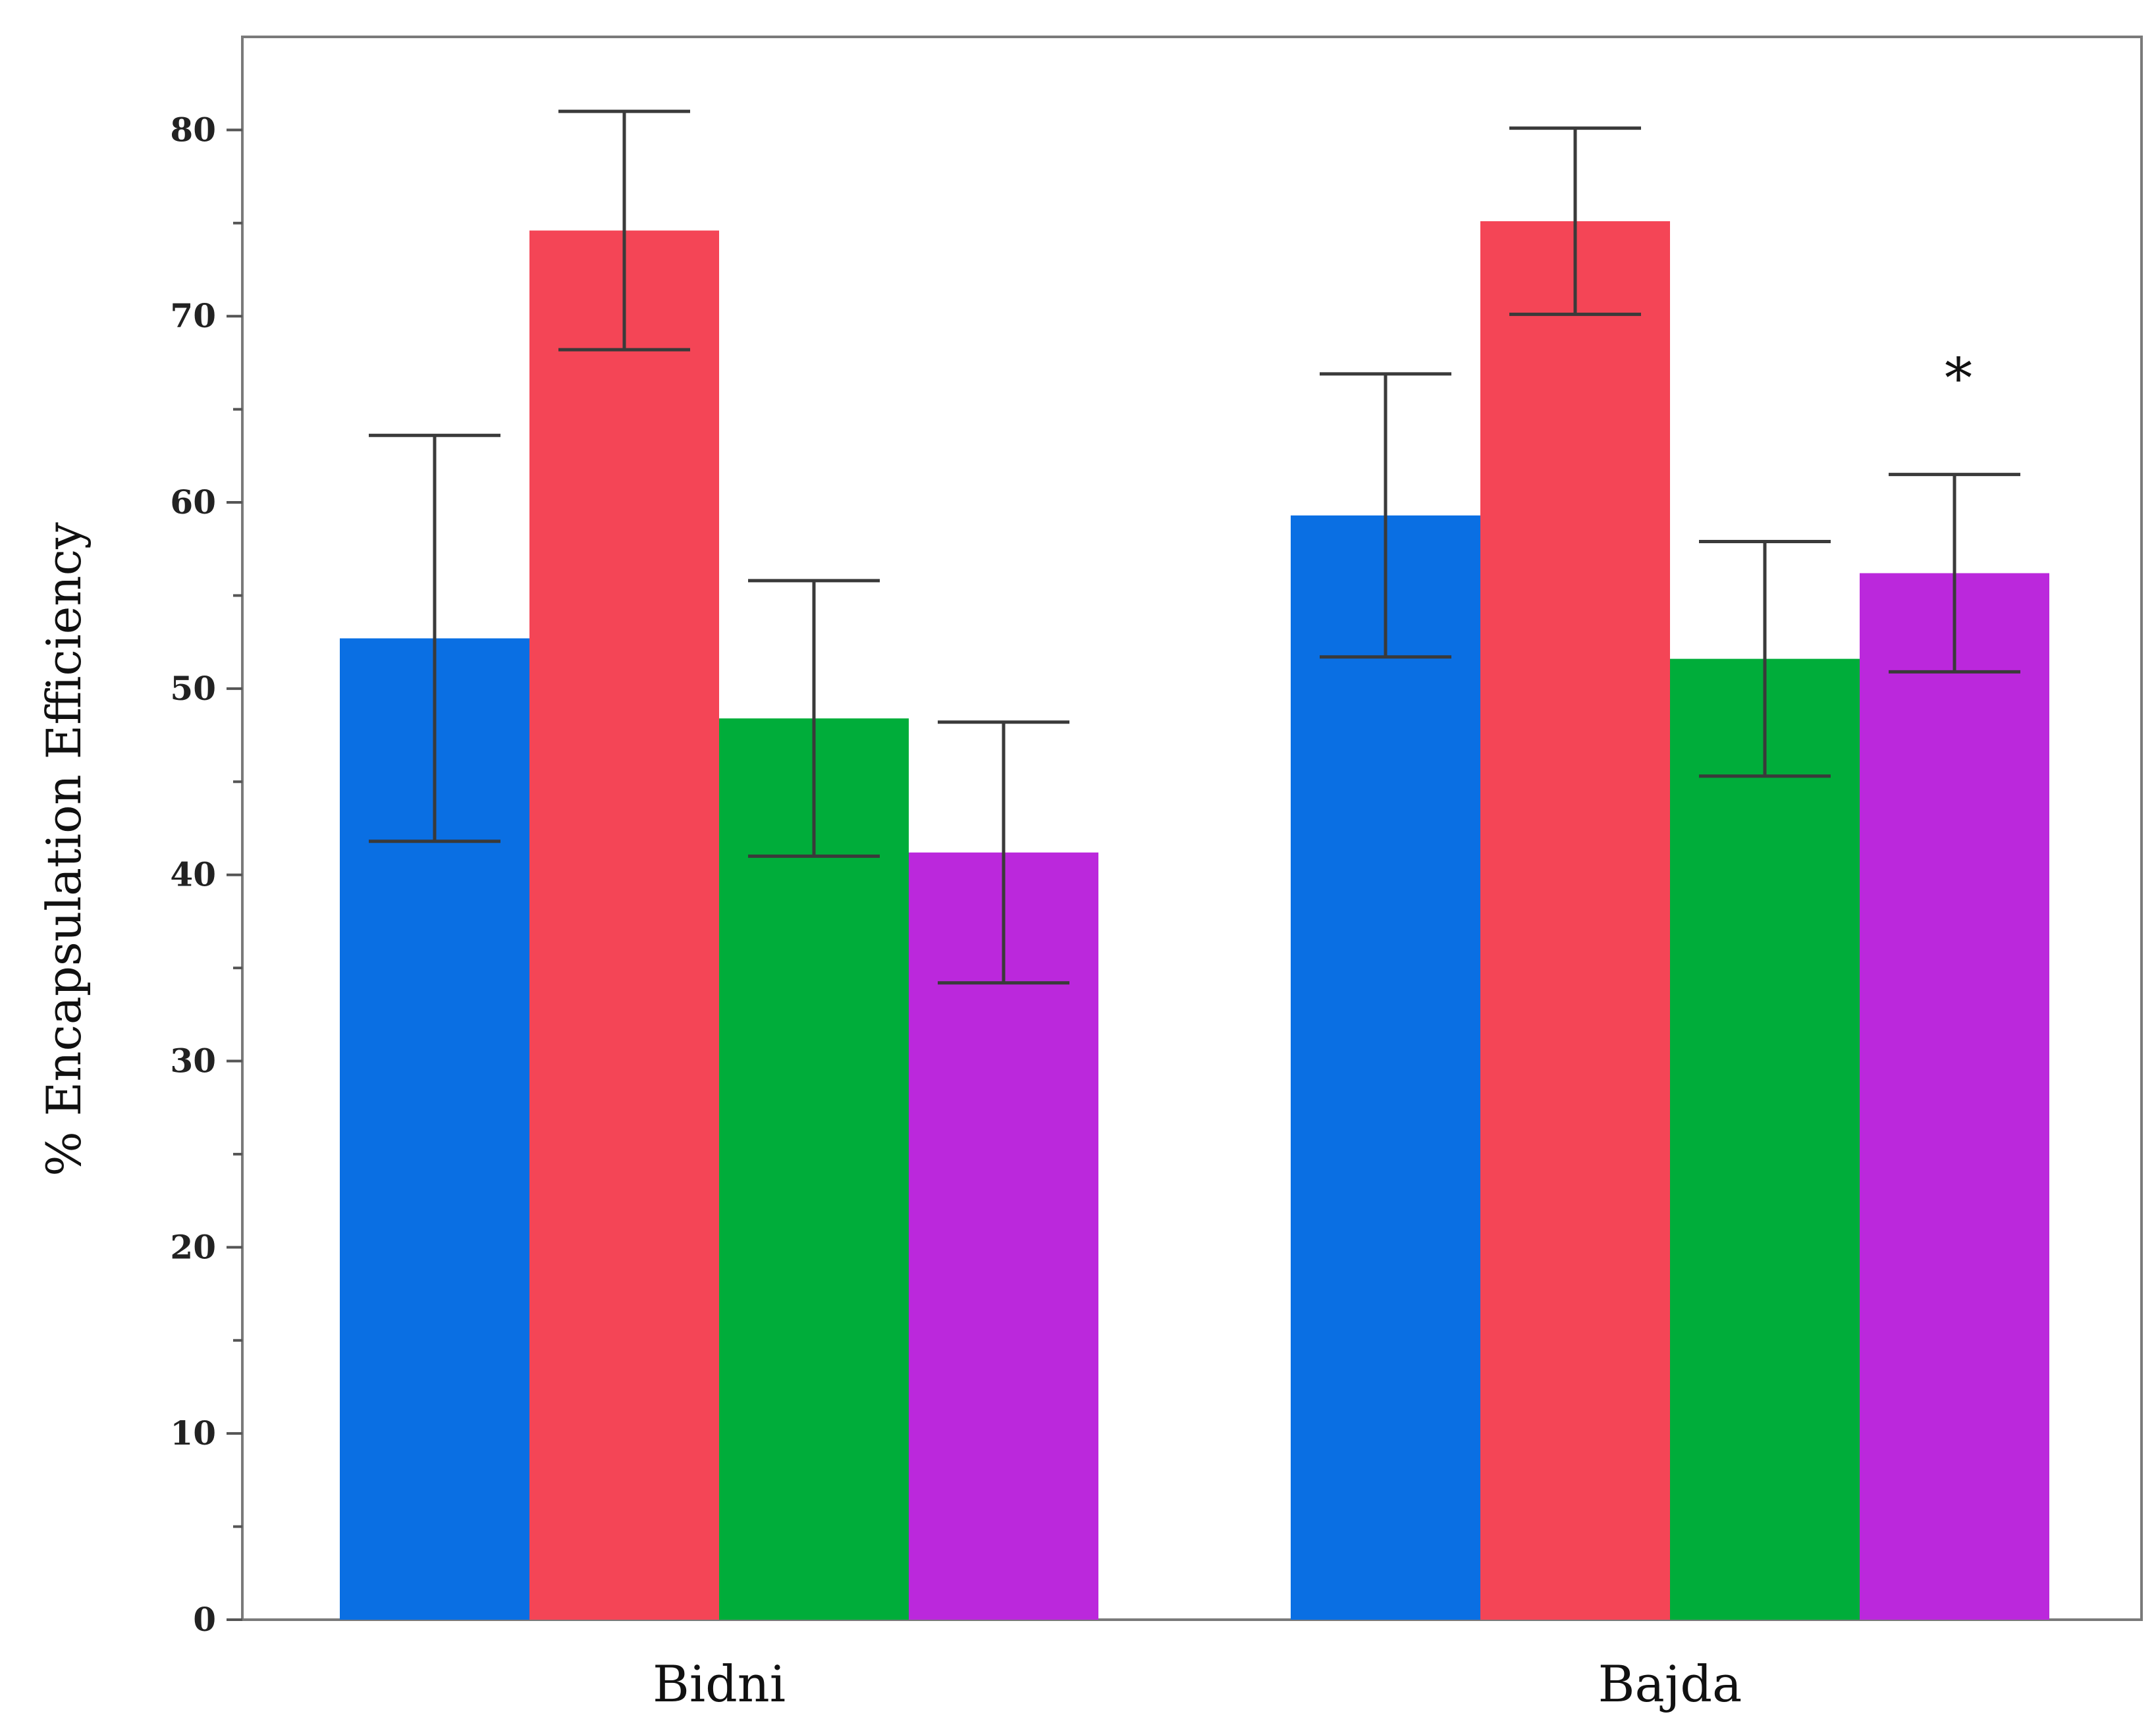 The width and height of the screenshot is (2156, 1729). What do you see at coordinates (205, 1619) in the screenshot?
I see `y-tick-label: 0` at bounding box center [205, 1619].